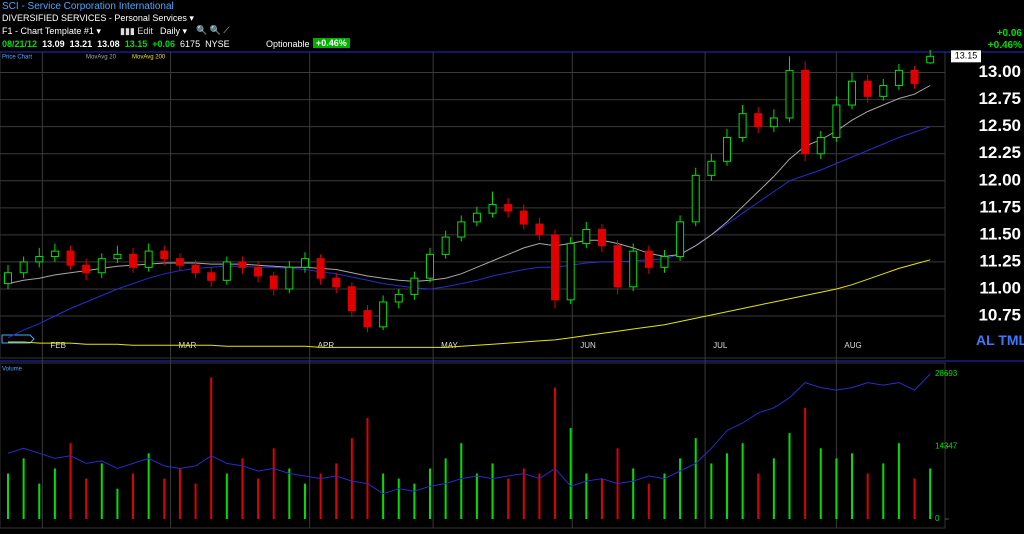 This screenshot has height=534, width=1024. What do you see at coordinates (149, 58) in the screenshot?
I see `legend-entry: MovAvg 200` at bounding box center [149, 58].